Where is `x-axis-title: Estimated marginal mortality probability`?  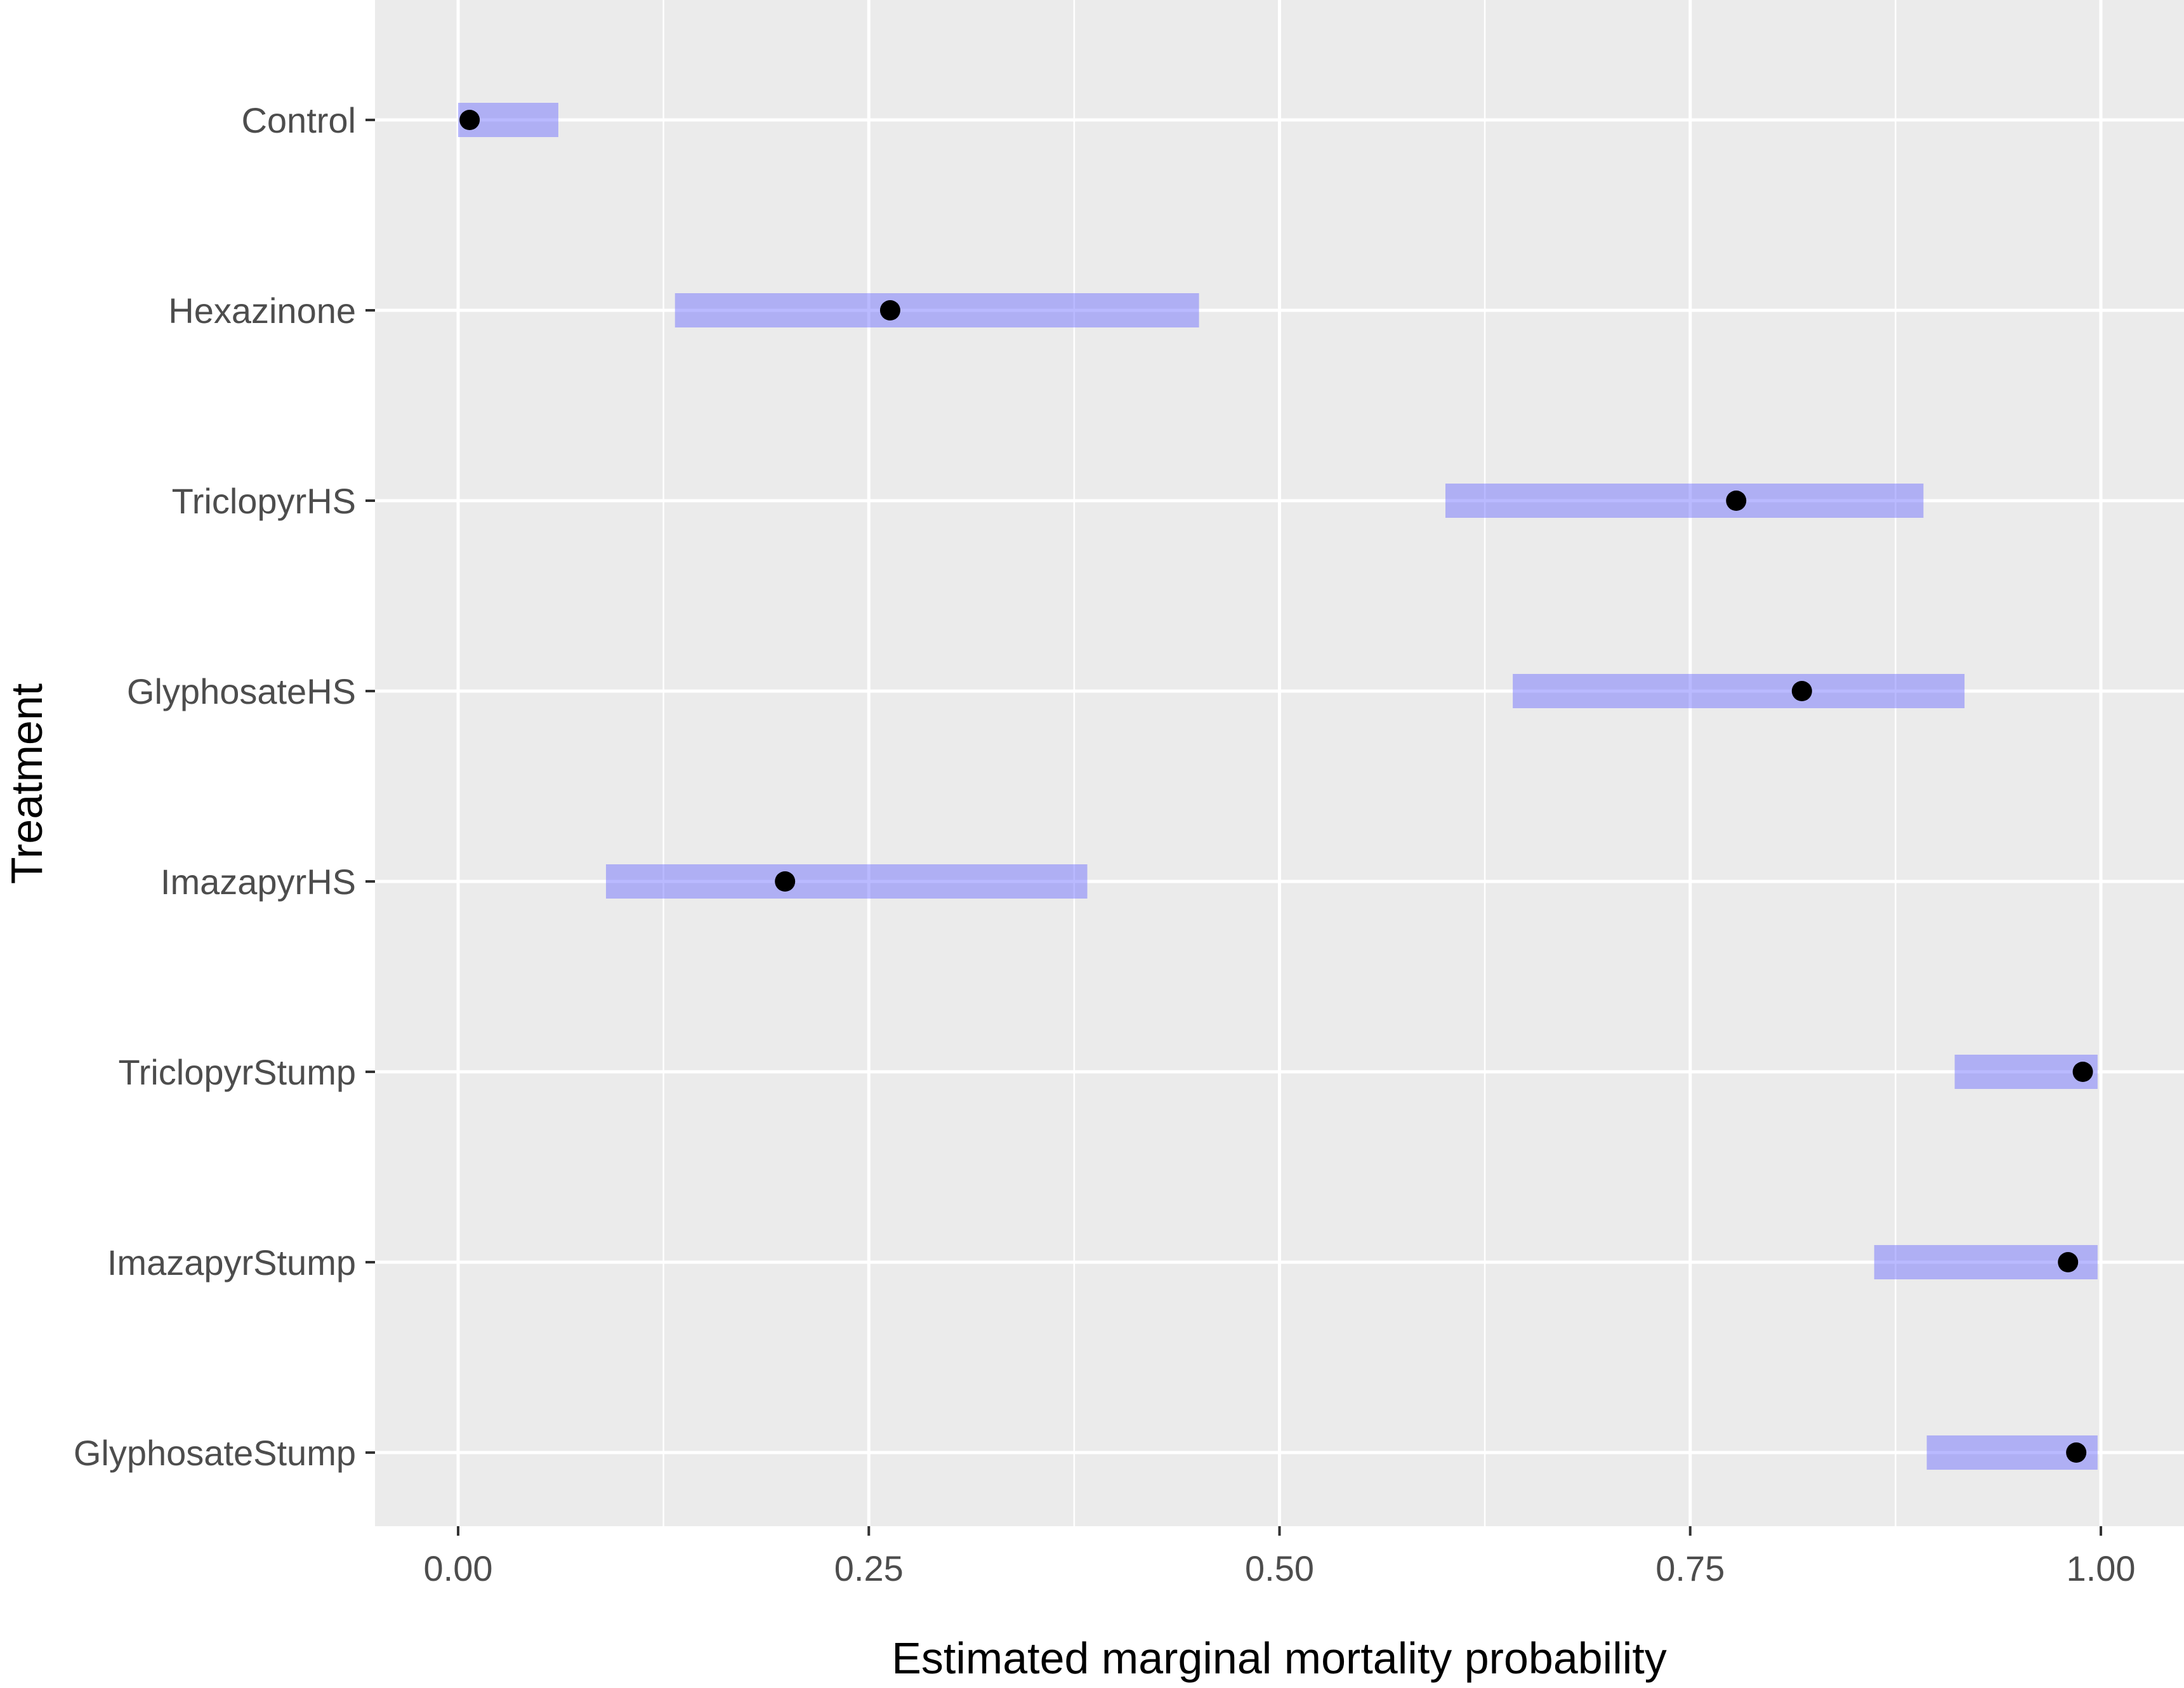 x-axis-title: Estimated marginal mortality probability is located at coordinates (1279, 1658).